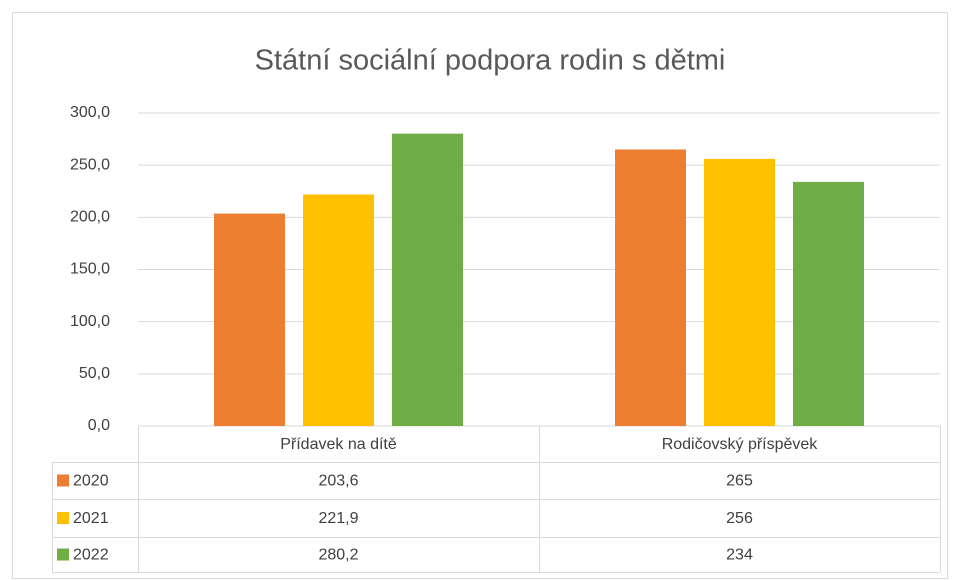 The height and width of the screenshot is (580, 957). I want to click on table-cell: 256, so click(739, 518).